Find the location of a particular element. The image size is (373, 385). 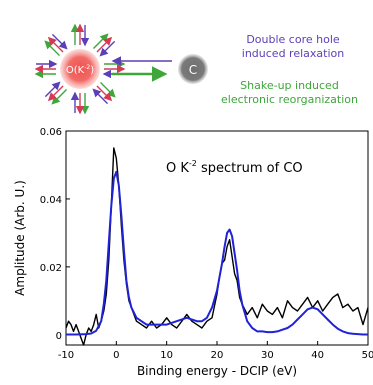

x-tick-label: 10 is located at coordinates (166, 355).